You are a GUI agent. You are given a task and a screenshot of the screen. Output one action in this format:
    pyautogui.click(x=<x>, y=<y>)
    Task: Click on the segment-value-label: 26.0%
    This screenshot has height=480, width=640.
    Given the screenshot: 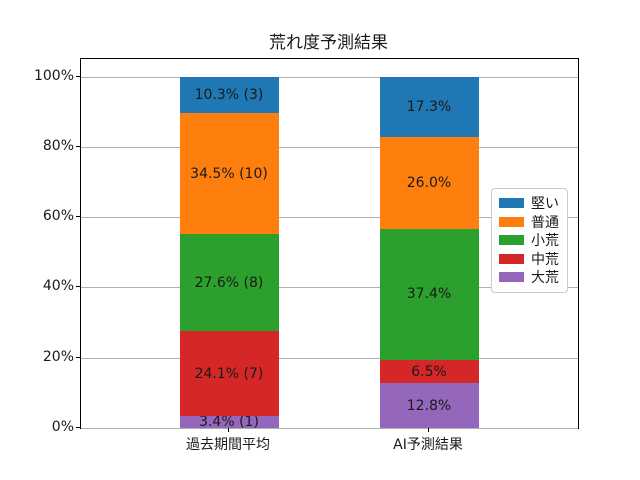 What is the action you would take?
    pyautogui.click(x=429, y=183)
    